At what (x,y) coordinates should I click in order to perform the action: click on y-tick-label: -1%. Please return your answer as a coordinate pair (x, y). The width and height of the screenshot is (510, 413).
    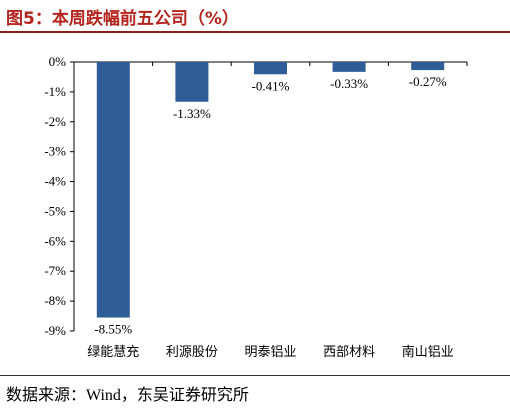
    Looking at the image, I should click on (55, 91).